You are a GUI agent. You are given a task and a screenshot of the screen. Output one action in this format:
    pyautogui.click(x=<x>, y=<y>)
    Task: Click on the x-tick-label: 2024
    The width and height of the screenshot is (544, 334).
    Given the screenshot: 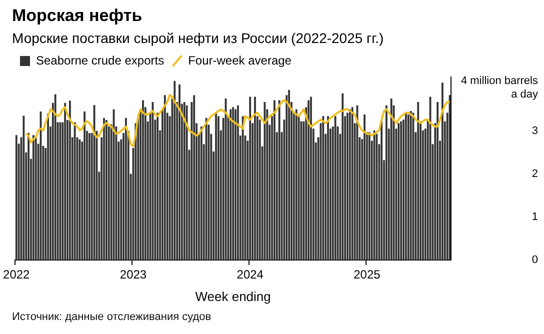 What is the action you would take?
    pyautogui.click(x=250, y=275)
    